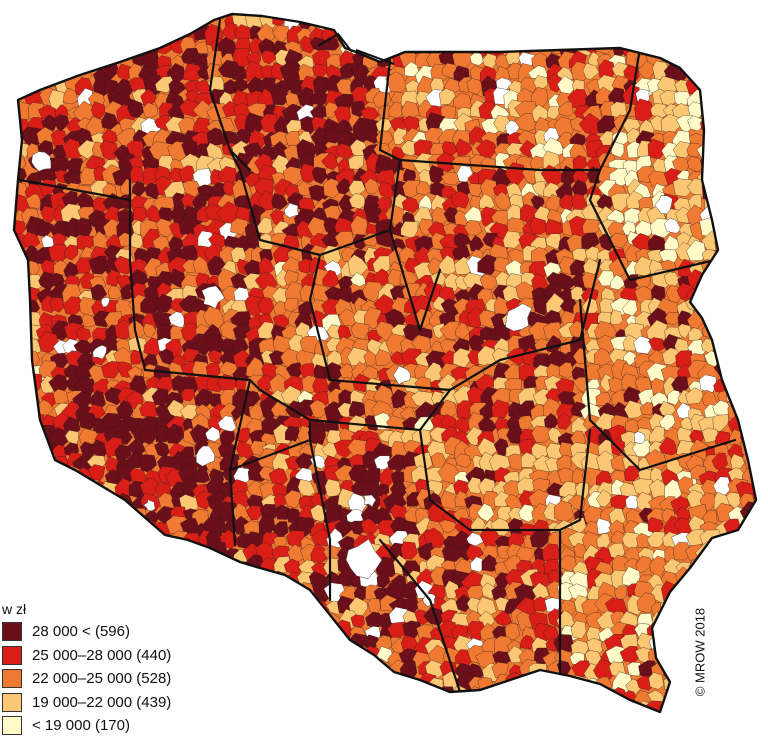 The height and width of the screenshot is (744, 768). I want to click on legend-item-1: 28 000 < (596), so click(112, 632).